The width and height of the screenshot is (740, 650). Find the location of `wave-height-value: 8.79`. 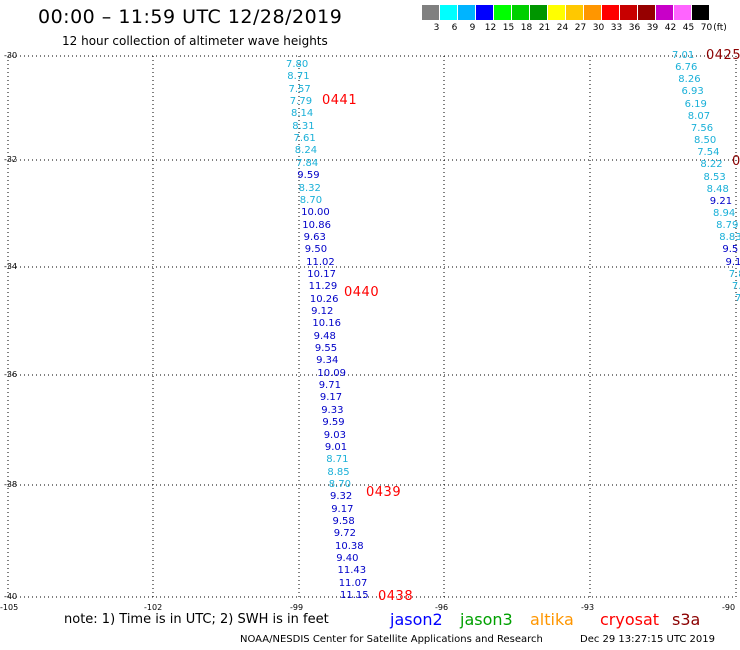

wave-height-value: 8.79 is located at coordinates (727, 226).